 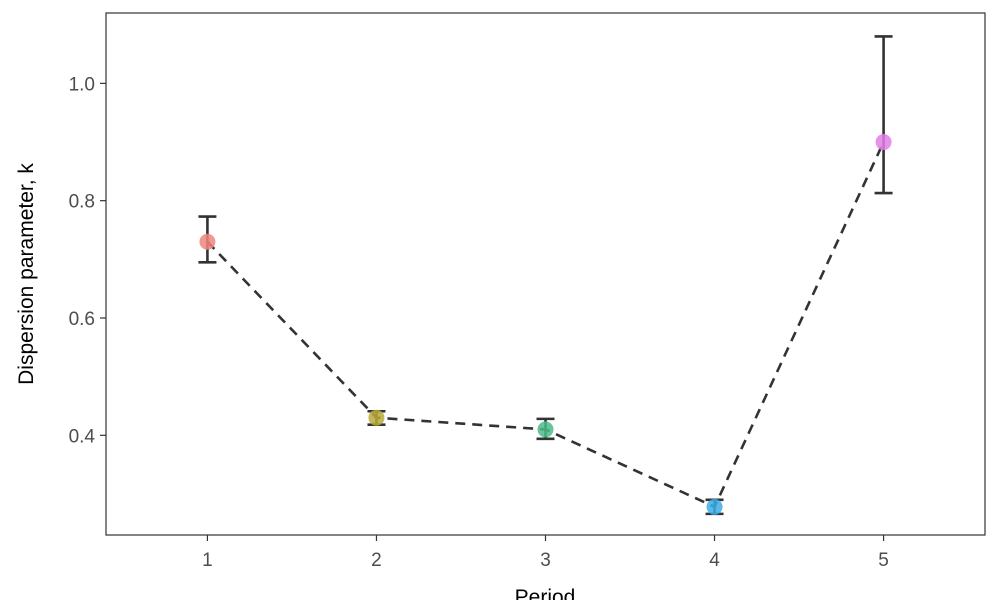 What do you see at coordinates (545, 593) in the screenshot?
I see `x-axis-title: Period` at bounding box center [545, 593].